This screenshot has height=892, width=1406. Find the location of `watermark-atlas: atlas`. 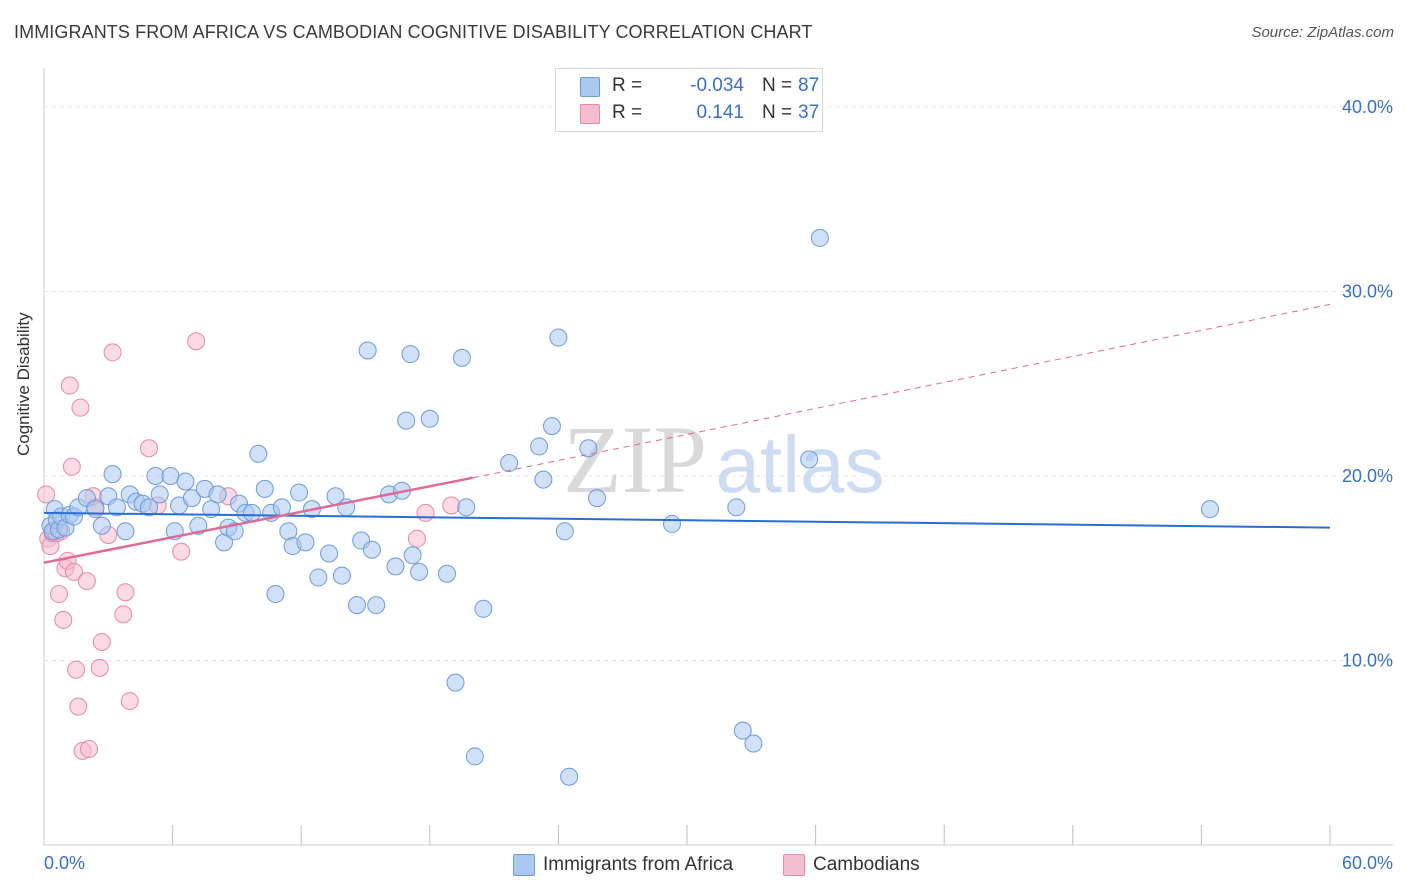

watermark-atlas: atlas is located at coordinates (800, 464).